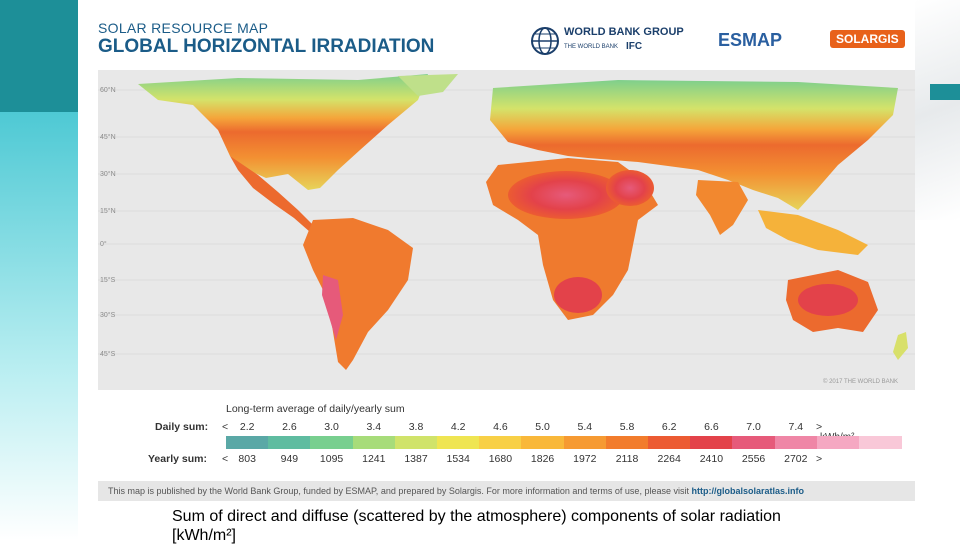 This screenshot has height=545, width=960. What do you see at coordinates (500, 427) in the screenshot?
I see `legend-daily-value: 4.6` at bounding box center [500, 427].